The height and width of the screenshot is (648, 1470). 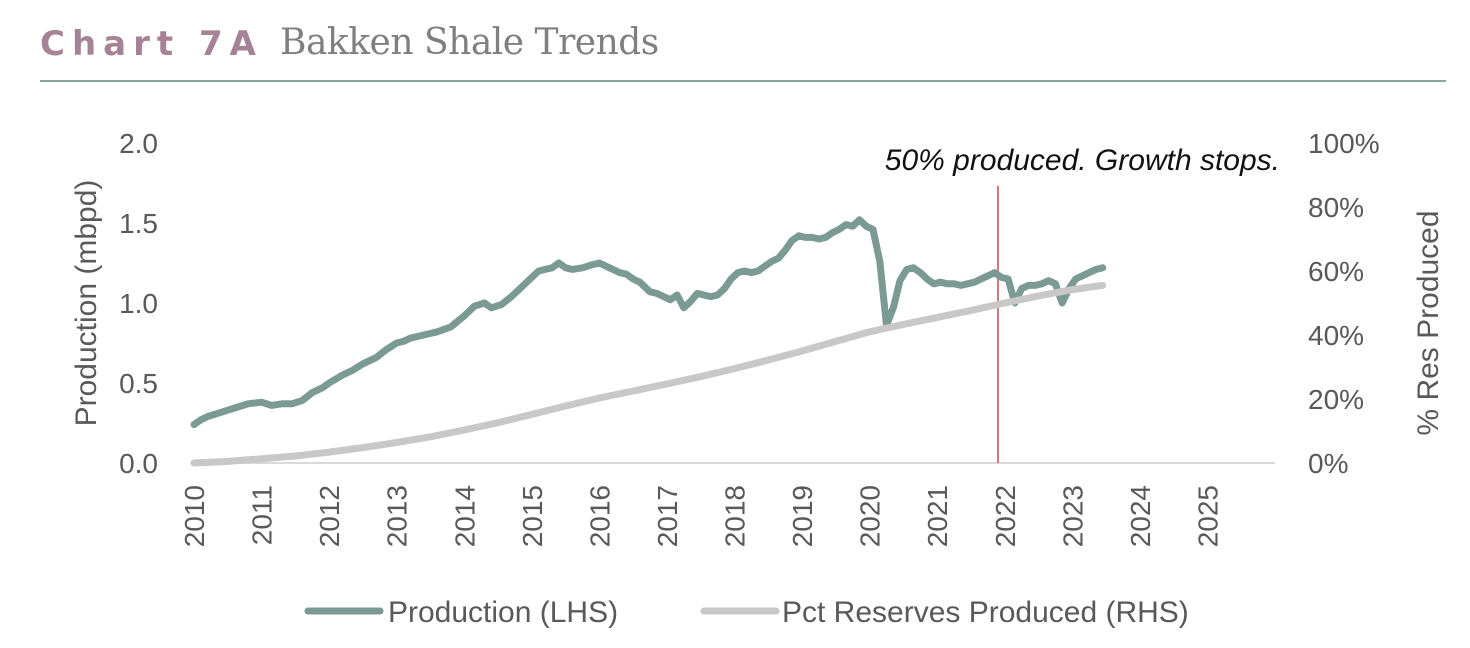 What do you see at coordinates (667, 516) in the screenshot?
I see `x-tick-label: 2017` at bounding box center [667, 516].